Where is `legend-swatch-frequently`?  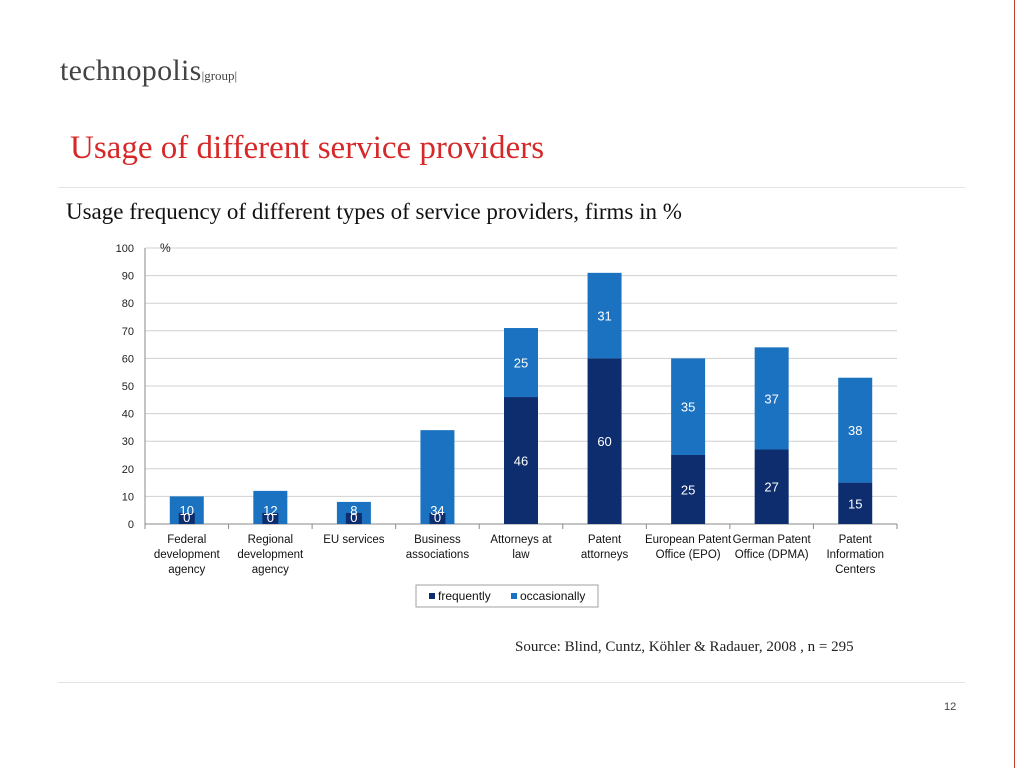
legend-swatch-frequently is located at coordinates (432, 596).